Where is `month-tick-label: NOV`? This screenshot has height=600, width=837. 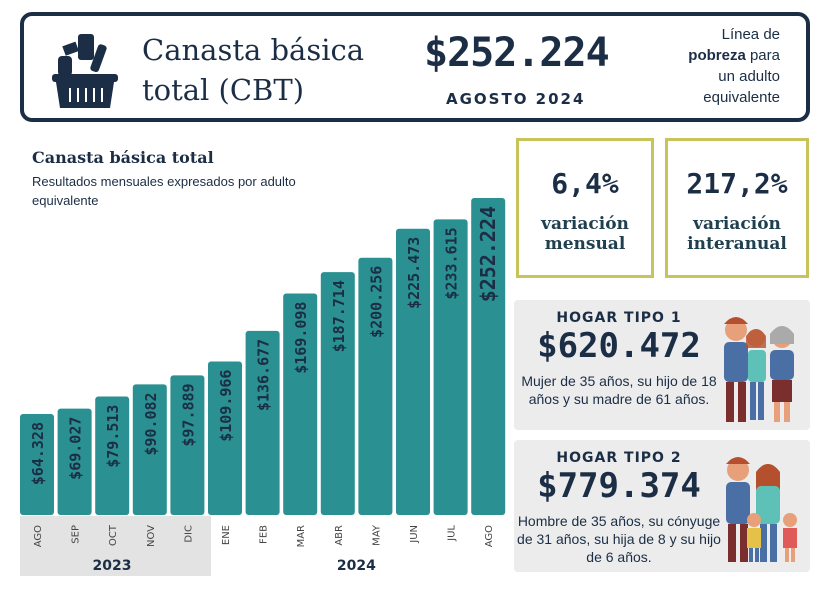 month-tick-label: NOV is located at coordinates (151, 536).